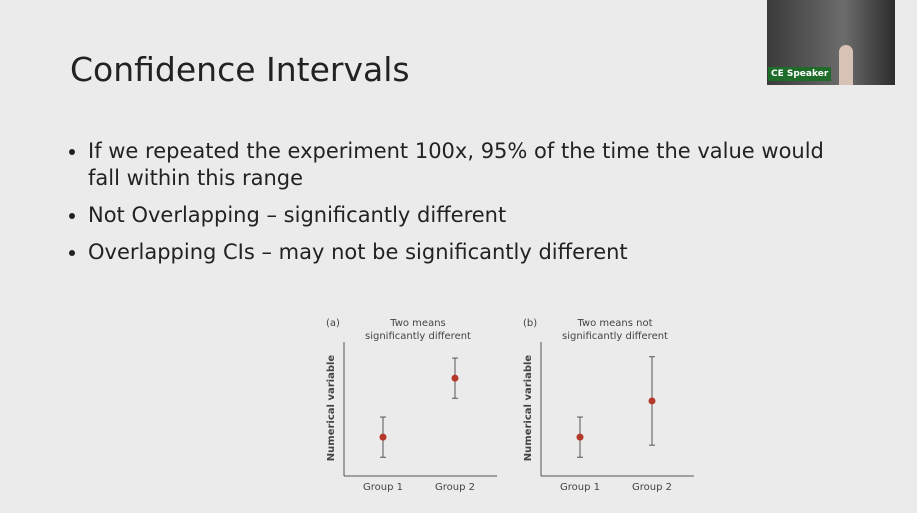 The height and width of the screenshot is (513, 917). I want to click on chart-title: Two means not, so click(614, 323).